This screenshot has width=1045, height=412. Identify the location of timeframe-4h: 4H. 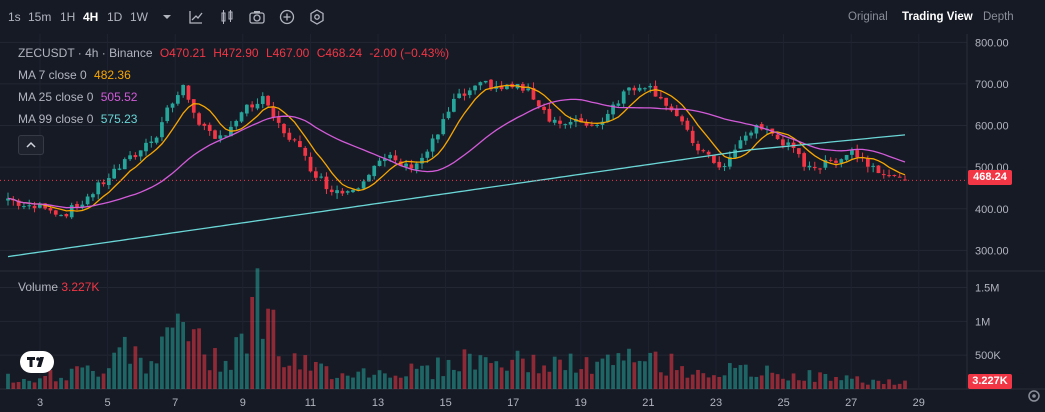
(91, 17).